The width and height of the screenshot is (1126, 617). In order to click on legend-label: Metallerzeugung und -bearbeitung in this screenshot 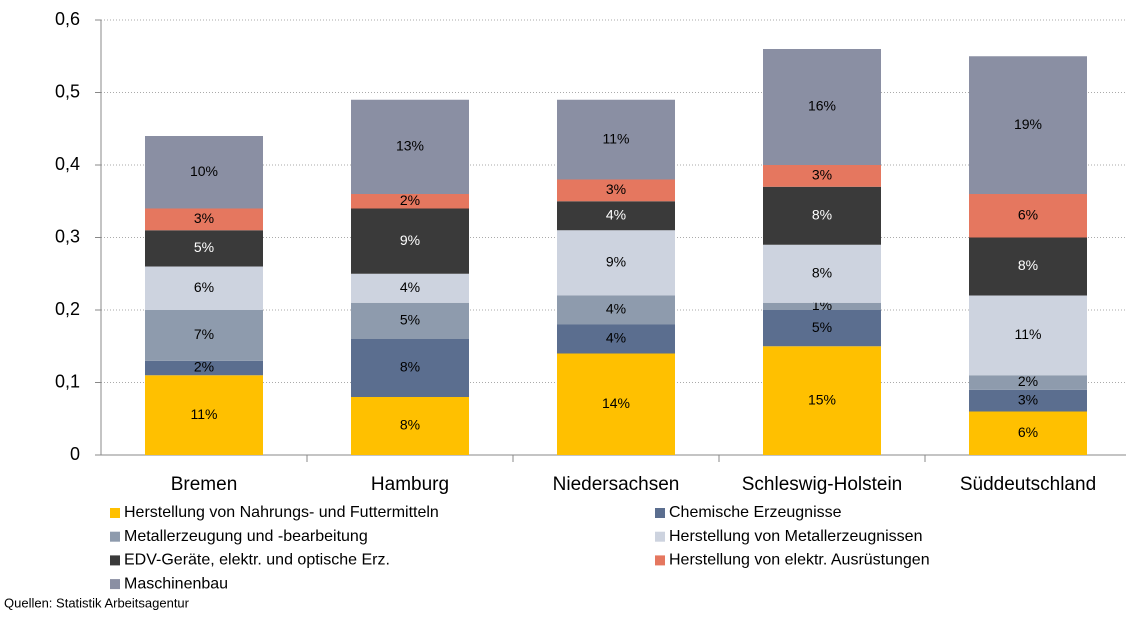, I will do `click(246, 536)`.